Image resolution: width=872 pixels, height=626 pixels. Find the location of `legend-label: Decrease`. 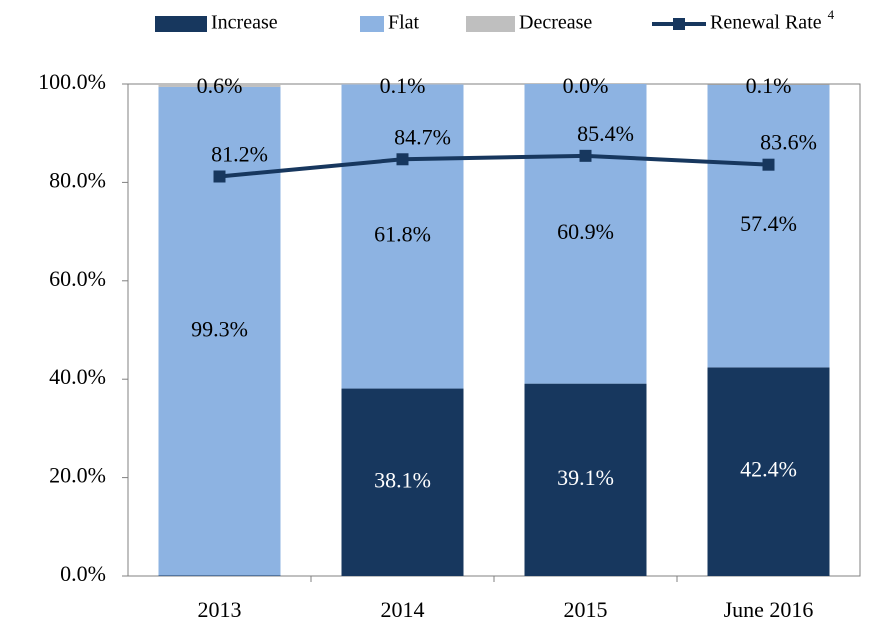

legend-label: Decrease is located at coordinates (555, 23).